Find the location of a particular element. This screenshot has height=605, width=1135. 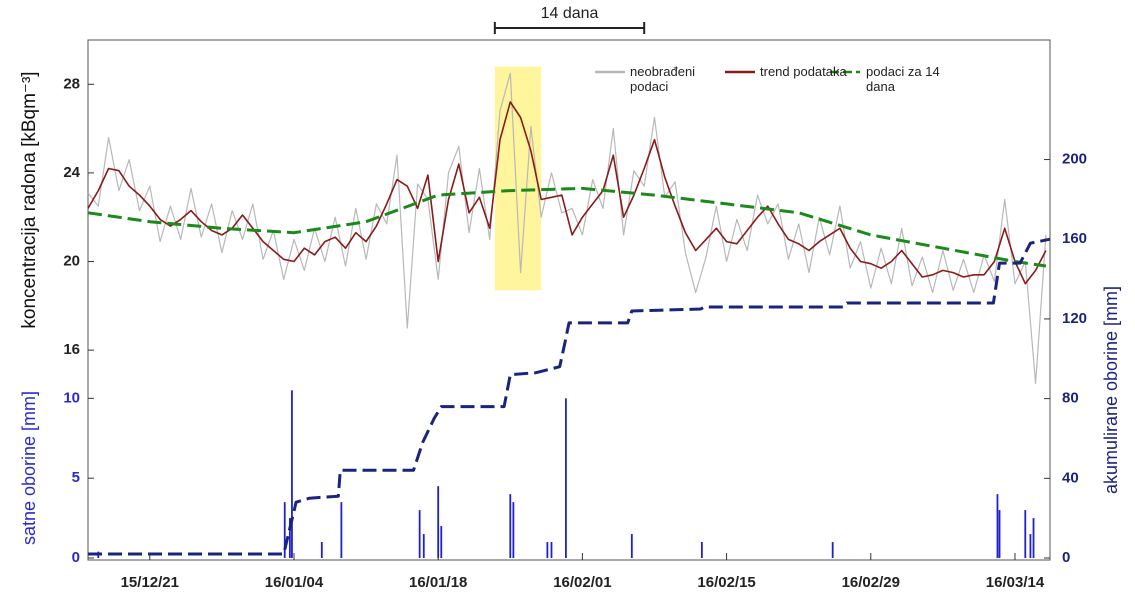

y2-tick-label: 120 is located at coordinates (1074, 318).